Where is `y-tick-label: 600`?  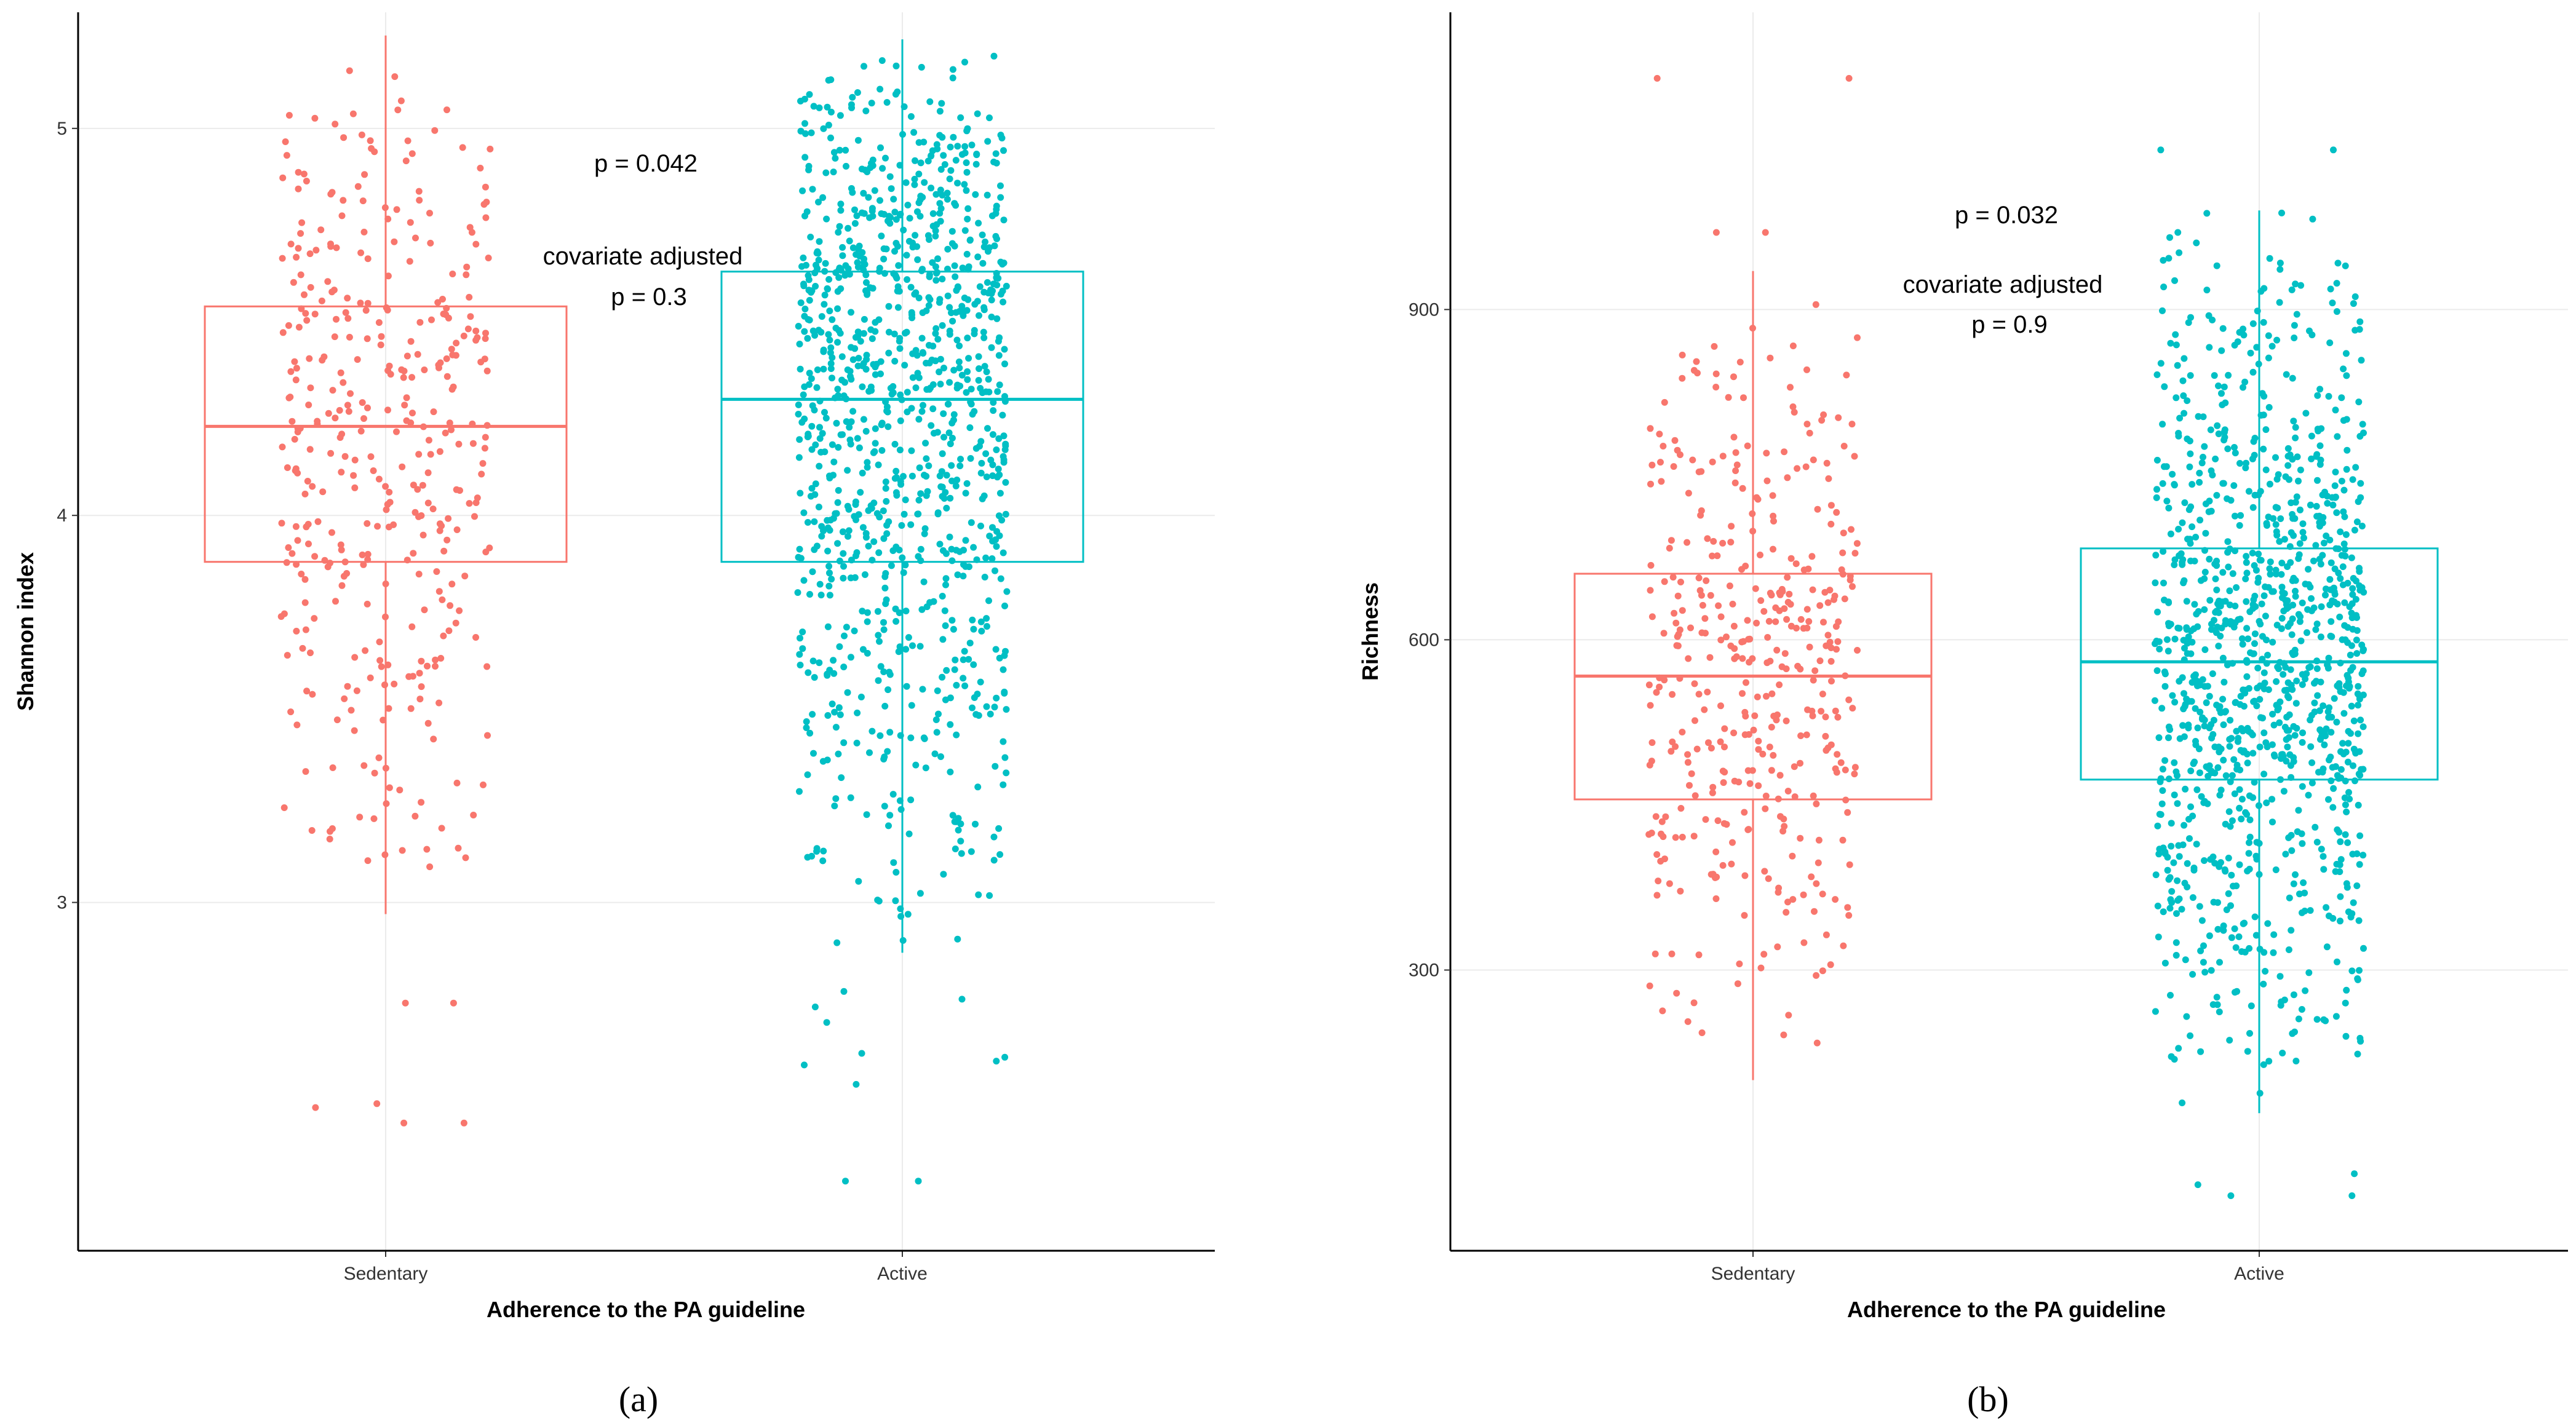 y-tick-label: 600 is located at coordinates (1424, 640).